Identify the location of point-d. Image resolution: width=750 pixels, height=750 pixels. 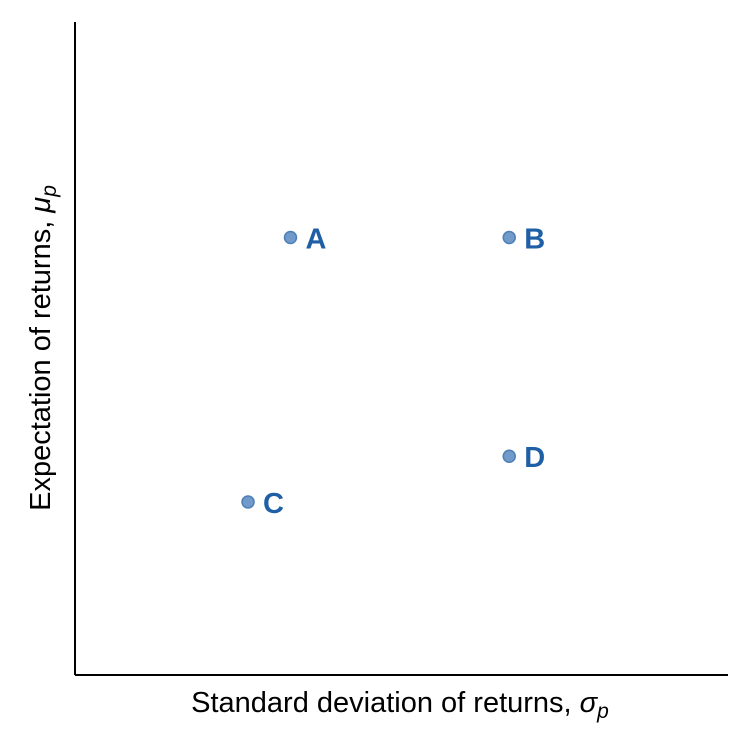
(509, 456).